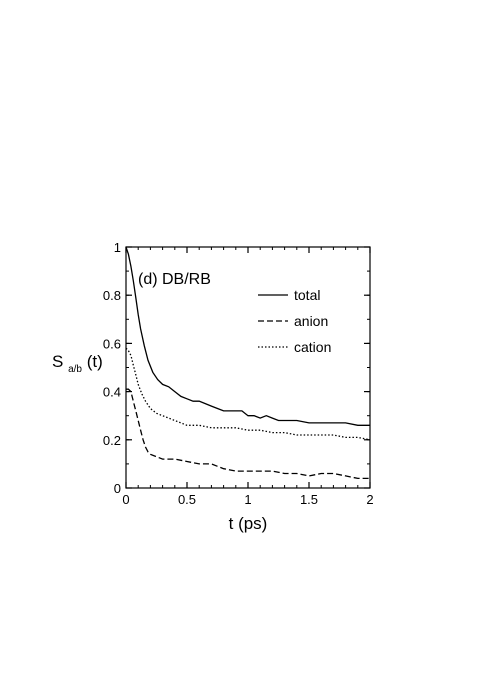 Image resolution: width=484 pixels, height=686 pixels. I want to click on y-axis-label-subscript: a/b, so click(75, 369).